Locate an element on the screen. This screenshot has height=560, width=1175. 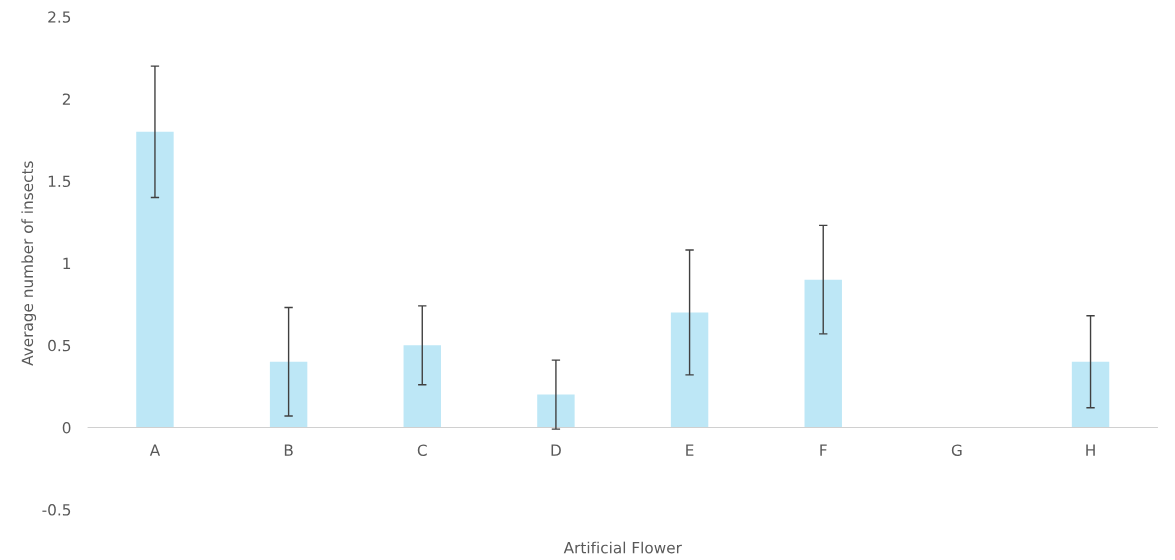
x-tick-label: G is located at coordinates (956, 450).